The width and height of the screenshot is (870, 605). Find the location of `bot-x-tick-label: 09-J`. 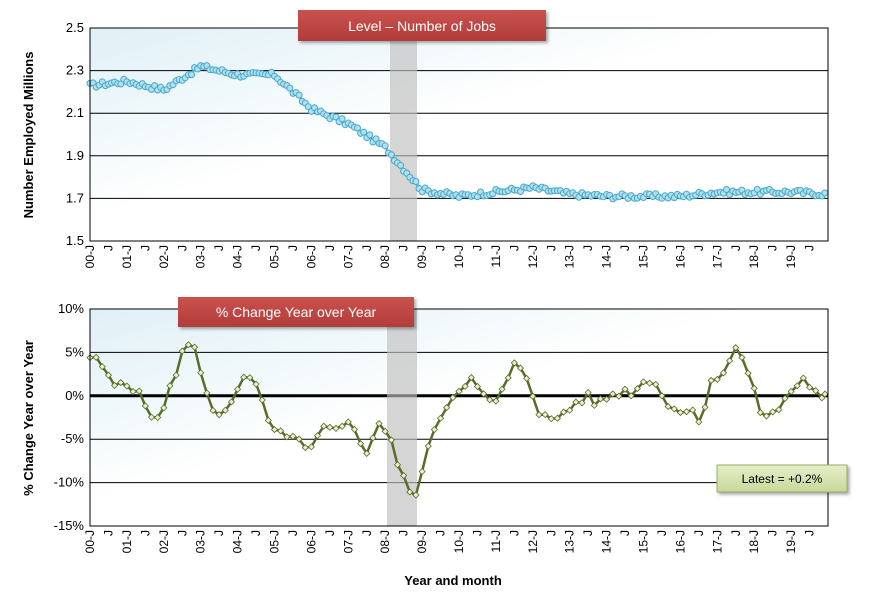

bot-x-tick-label: 09-J is located at coordinates (422, 541).